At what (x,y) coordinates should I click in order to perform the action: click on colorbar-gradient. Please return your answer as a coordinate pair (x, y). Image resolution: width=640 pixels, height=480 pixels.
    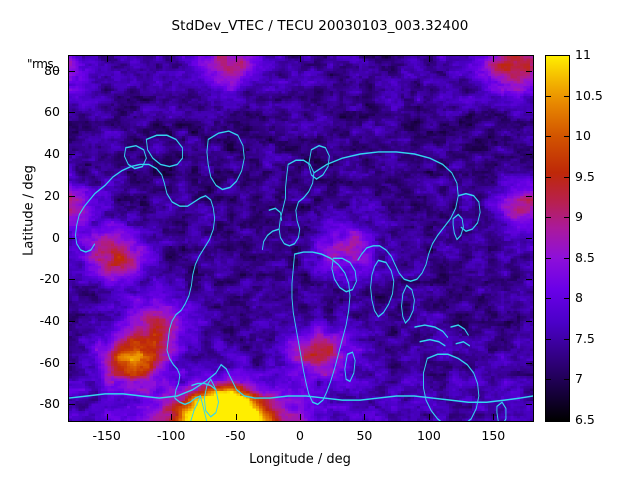
    Looking at the image, I should click on (557, 238).